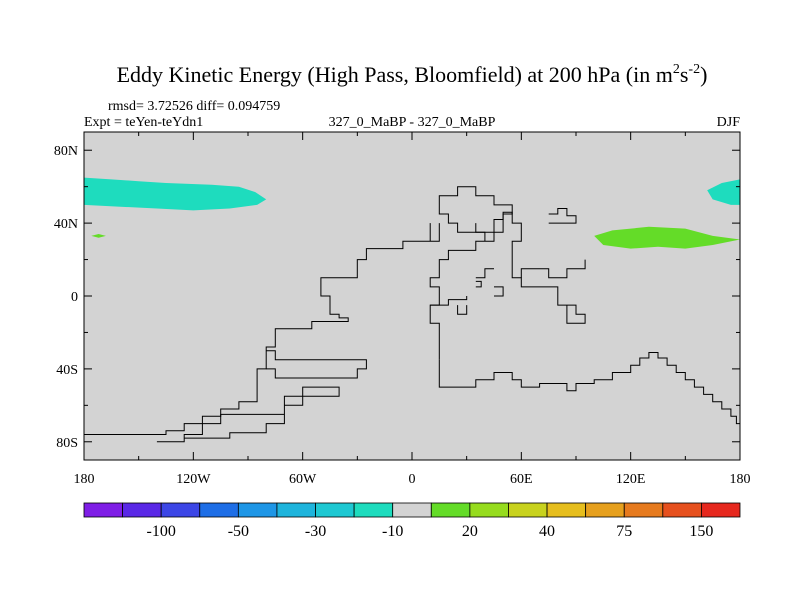 The width and height of the screenshot is (800, 600). Describe the element at coordinates (412, 479) in the screenshot. I see `lon-tick-label: 0` at that location.